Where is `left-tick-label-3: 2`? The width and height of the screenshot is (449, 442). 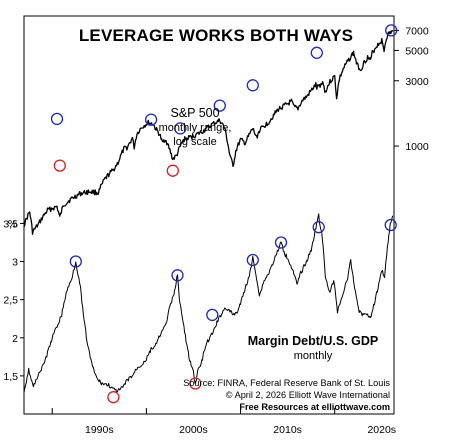 left-tick-label-3: 2 is located at coordinates (15, 339).